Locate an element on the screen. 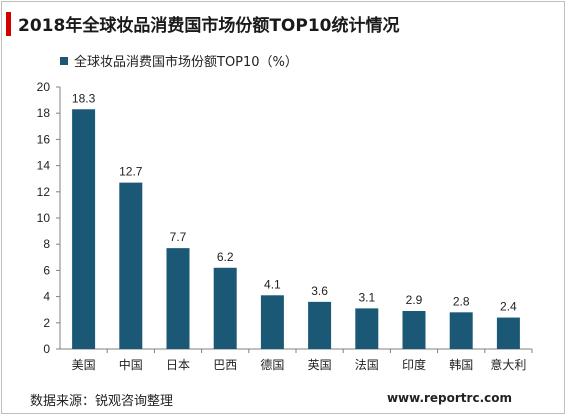  y-tick-label: 10 is located at coordinates (44, 218).